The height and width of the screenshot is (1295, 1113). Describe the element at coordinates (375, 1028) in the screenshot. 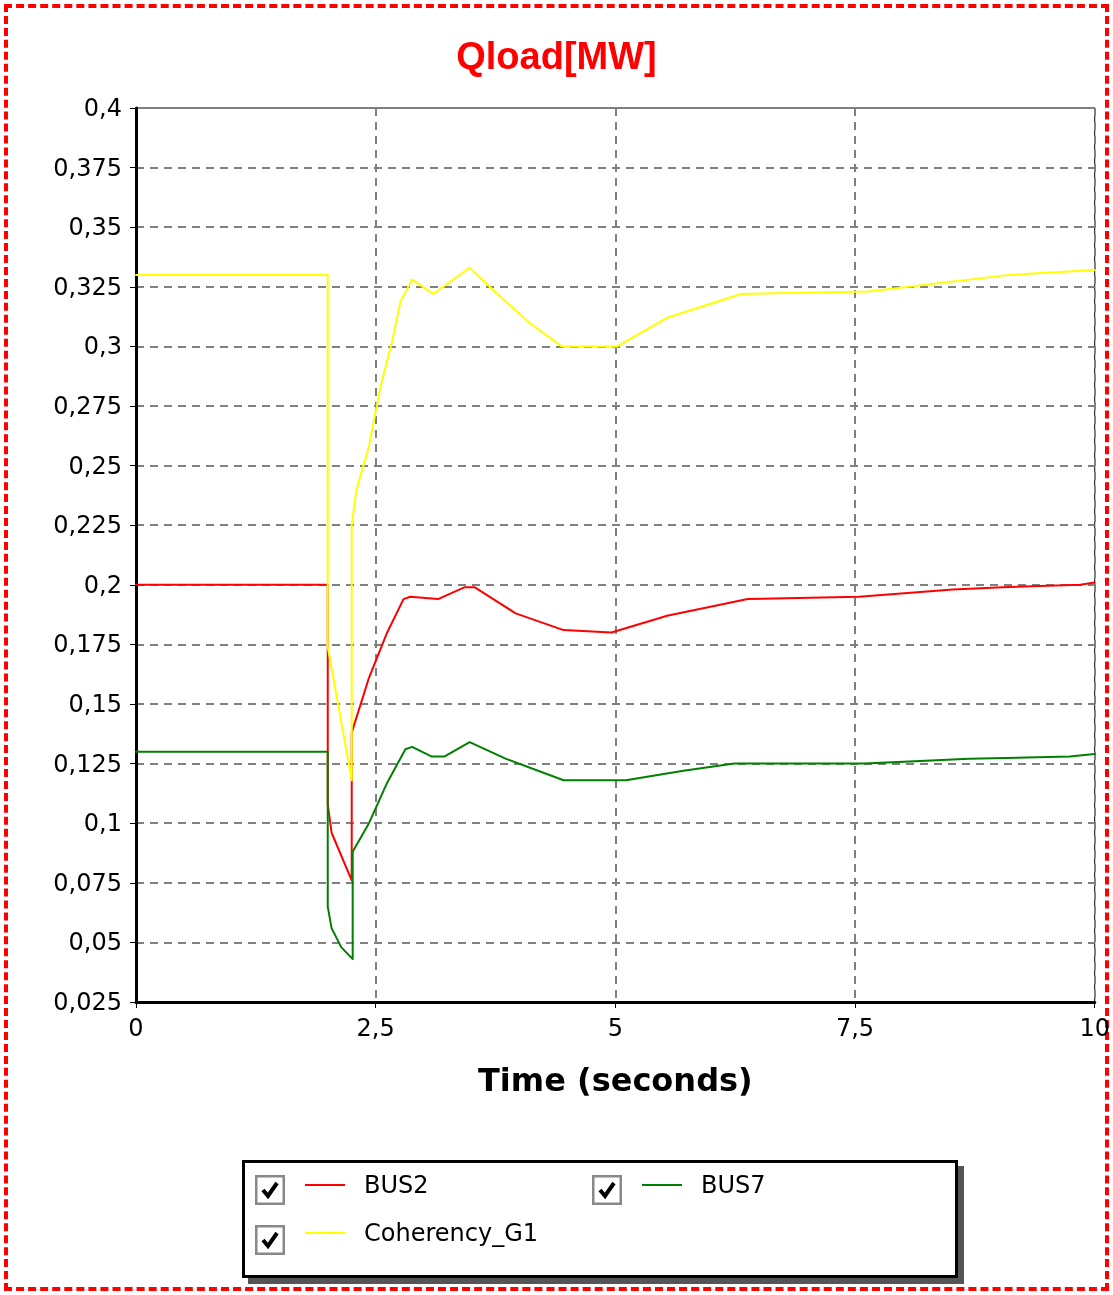

I see `x-tick-label: 2,5` at that location.